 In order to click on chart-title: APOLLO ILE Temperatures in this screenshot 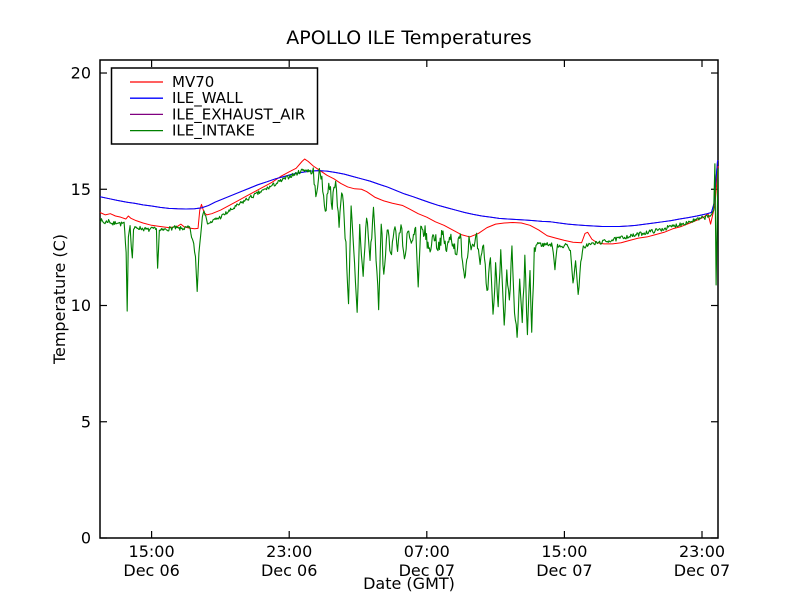, I will do `click(408, 38)`.